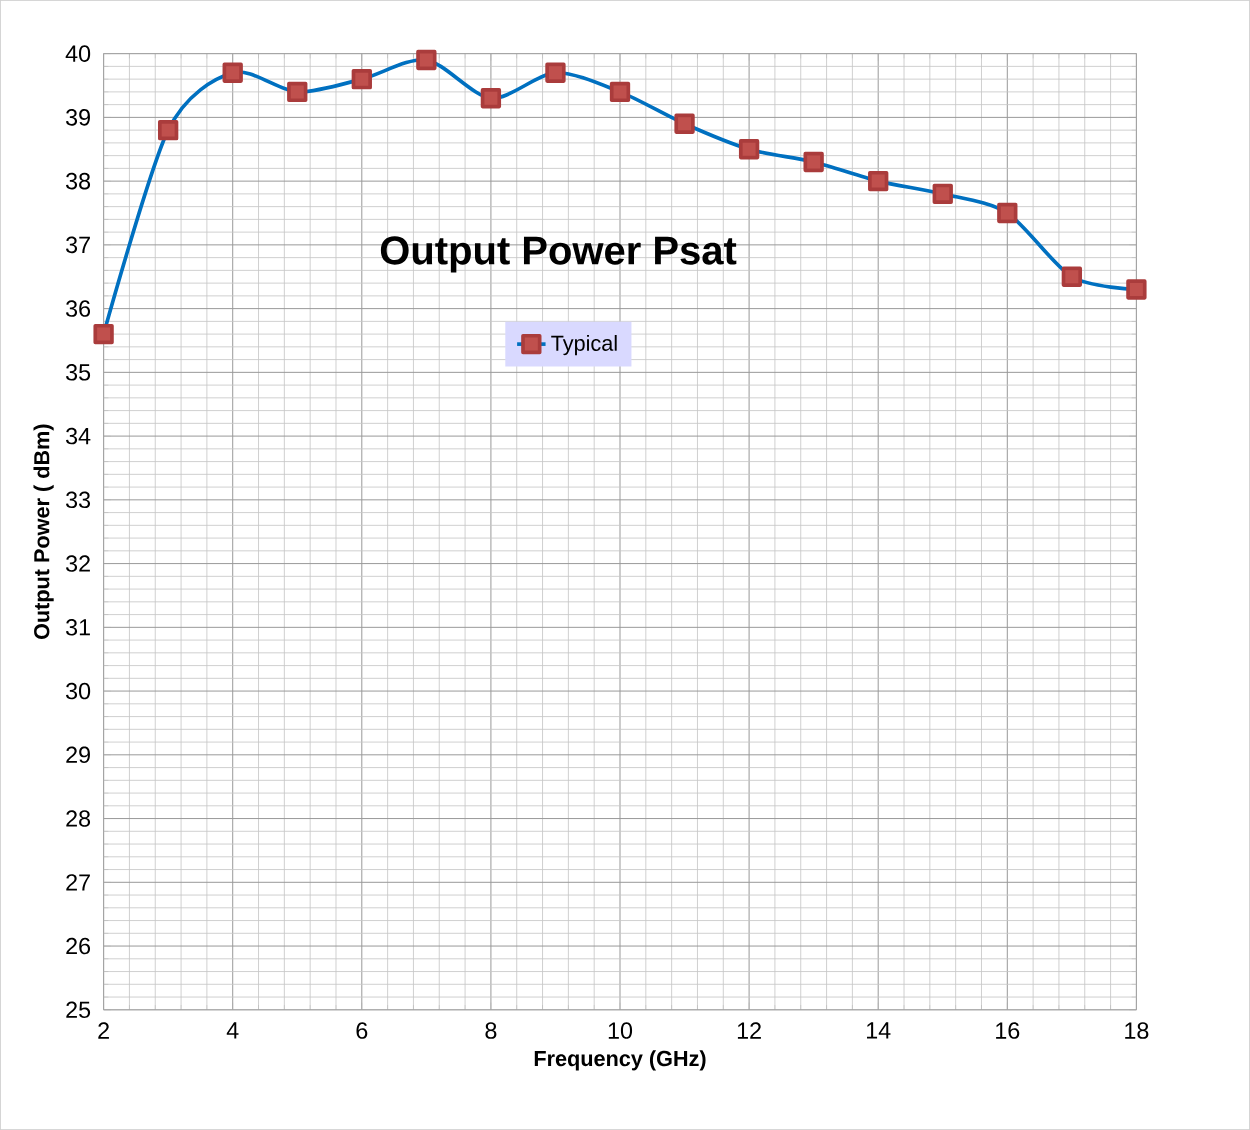 The width and height of the screenshot is (1250, 1130). I want to click on y-axis-title: Output Power ( dBm), so click(43, 532).